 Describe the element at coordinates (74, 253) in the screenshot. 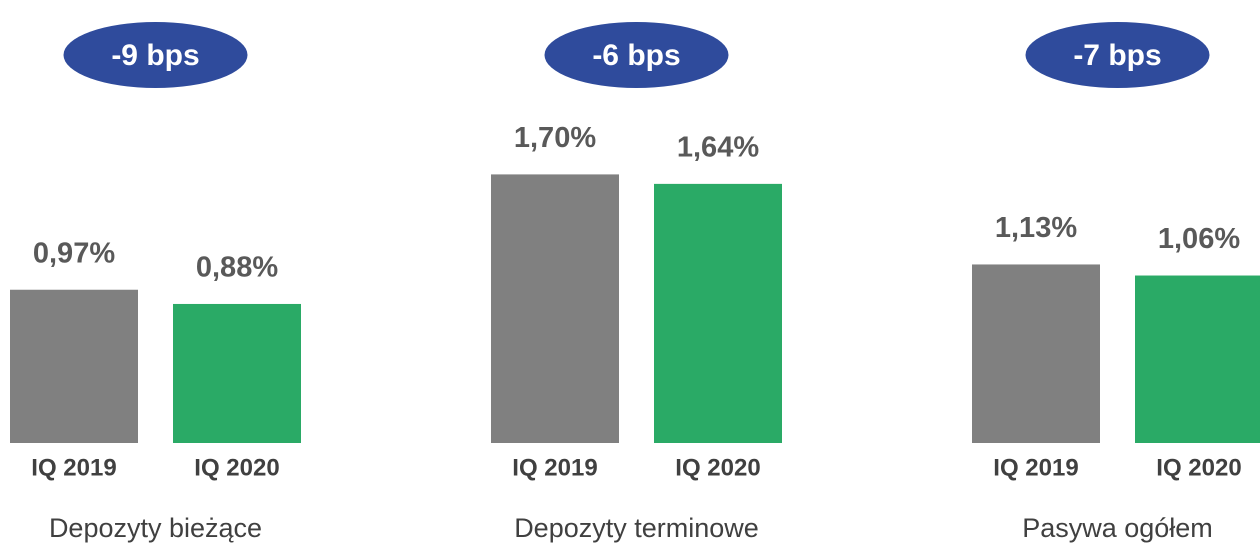

I see `value-label: 0,97%` at that location.